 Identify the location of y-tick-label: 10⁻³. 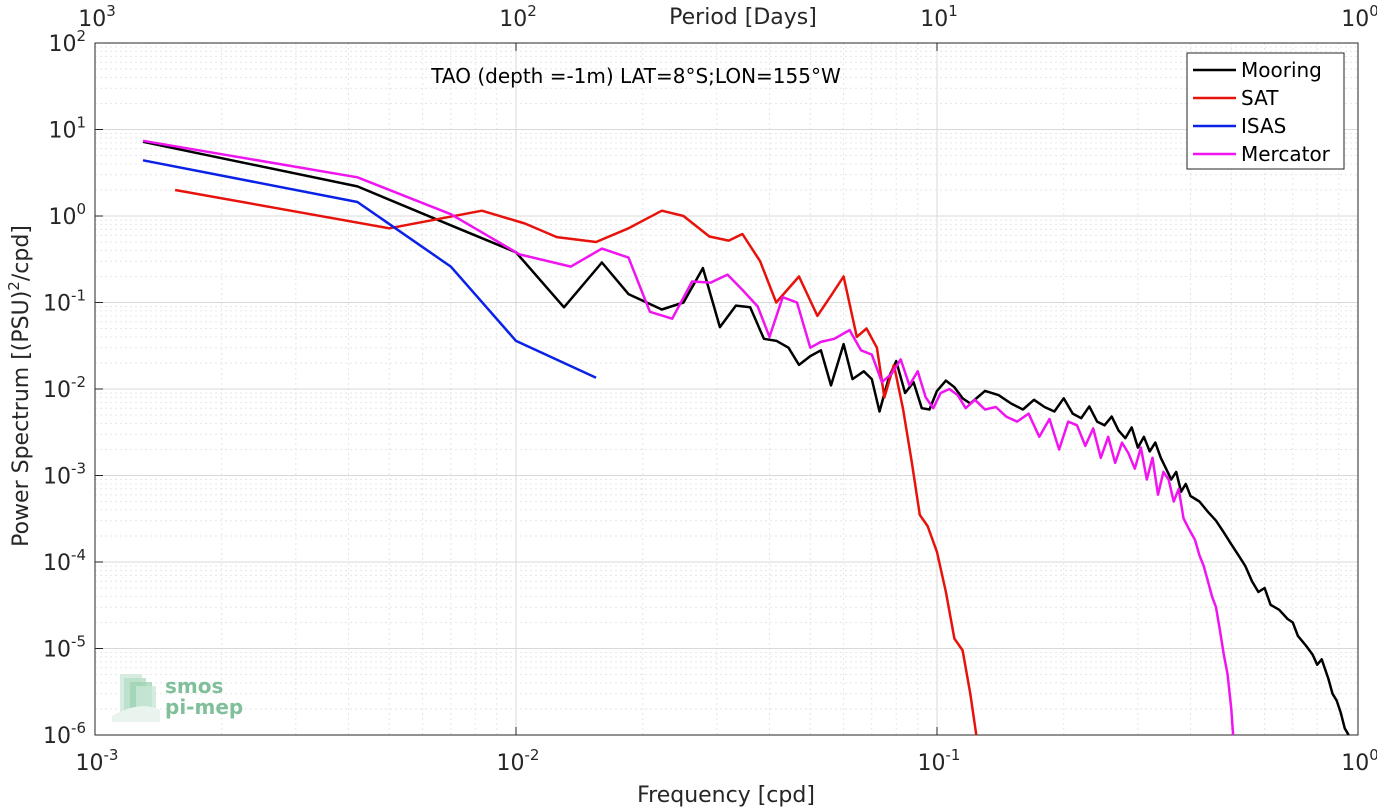
(64, 475).